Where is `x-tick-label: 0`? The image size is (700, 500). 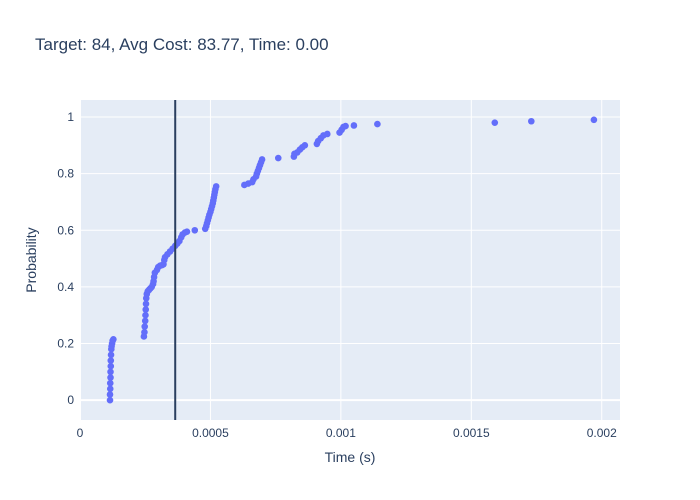 x-tick-label: 0 is located at coordinates (80, 433).